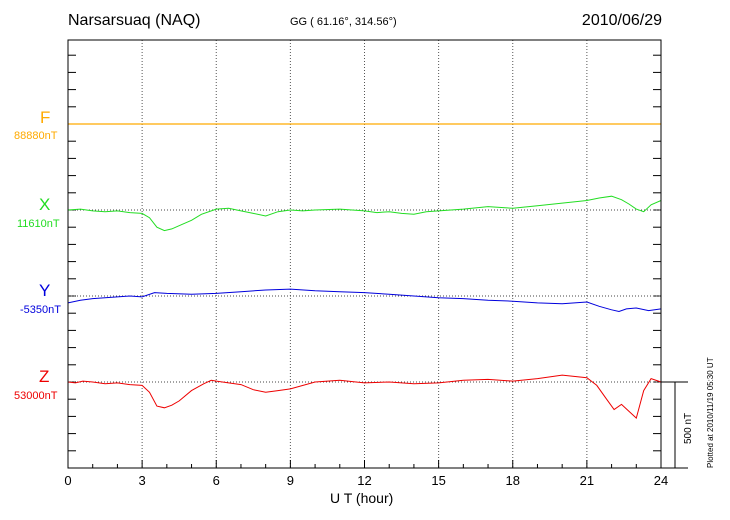 This screenshot has height=520, width=730. What do you see at coordinates (688, 428) in the screenshot?
I see `scale-bar-label: 500 nT` at bounding box center [688, 428].